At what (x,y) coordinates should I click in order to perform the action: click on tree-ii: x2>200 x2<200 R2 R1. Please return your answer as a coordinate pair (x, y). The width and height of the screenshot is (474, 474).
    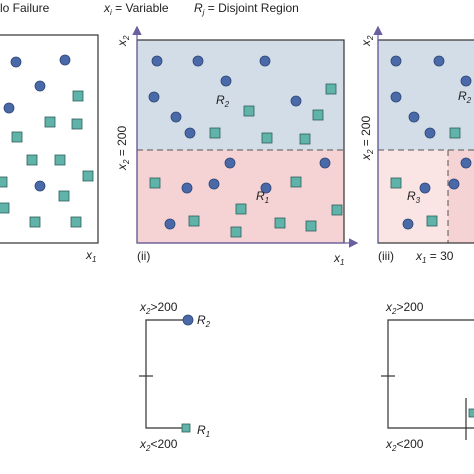
    Looking at the image, I should click on (175, 376).